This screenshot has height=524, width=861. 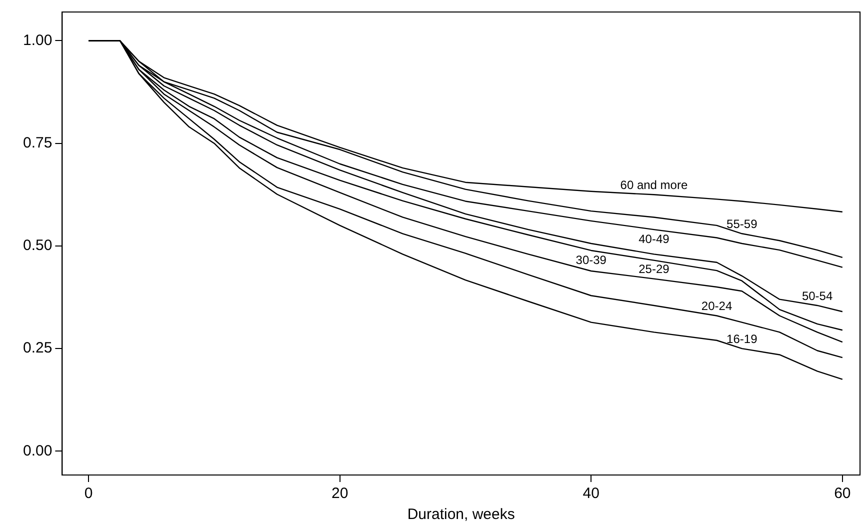 What do you see at coordinates (742, 339) in the screenshot?
I see `series-label: 16-19` at bounding box center [742, 339].